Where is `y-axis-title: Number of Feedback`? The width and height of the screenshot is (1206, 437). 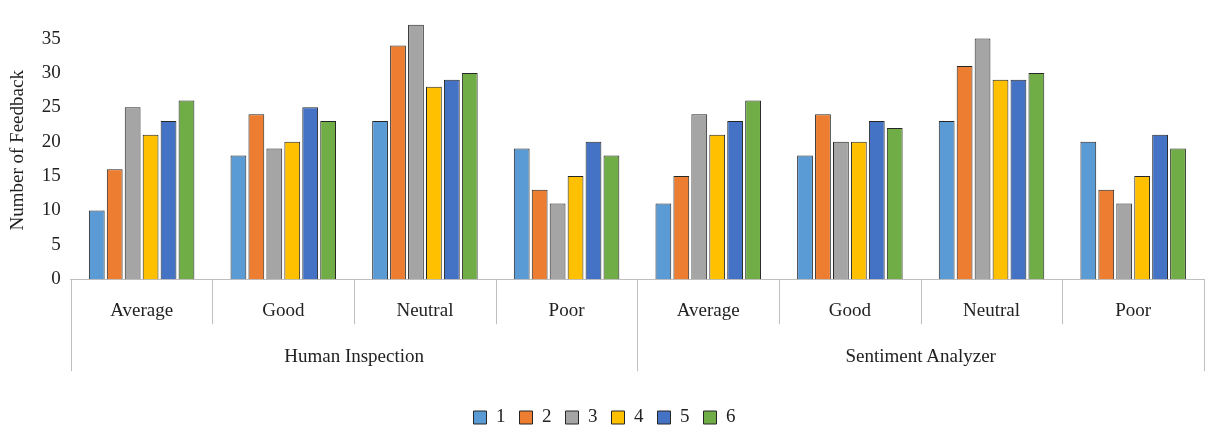
y-axis-title: Number of Feedback is located at coordinates (17, 150).